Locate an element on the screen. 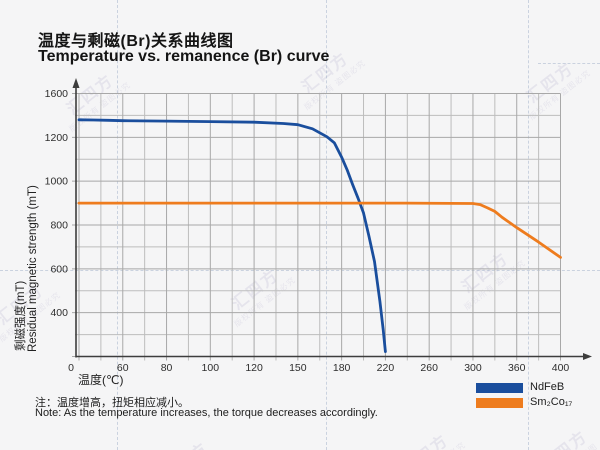 Image resolution: width=600 pixels, height=450 pixels. svg-text: 1000 is located at coordinates (57, 182).